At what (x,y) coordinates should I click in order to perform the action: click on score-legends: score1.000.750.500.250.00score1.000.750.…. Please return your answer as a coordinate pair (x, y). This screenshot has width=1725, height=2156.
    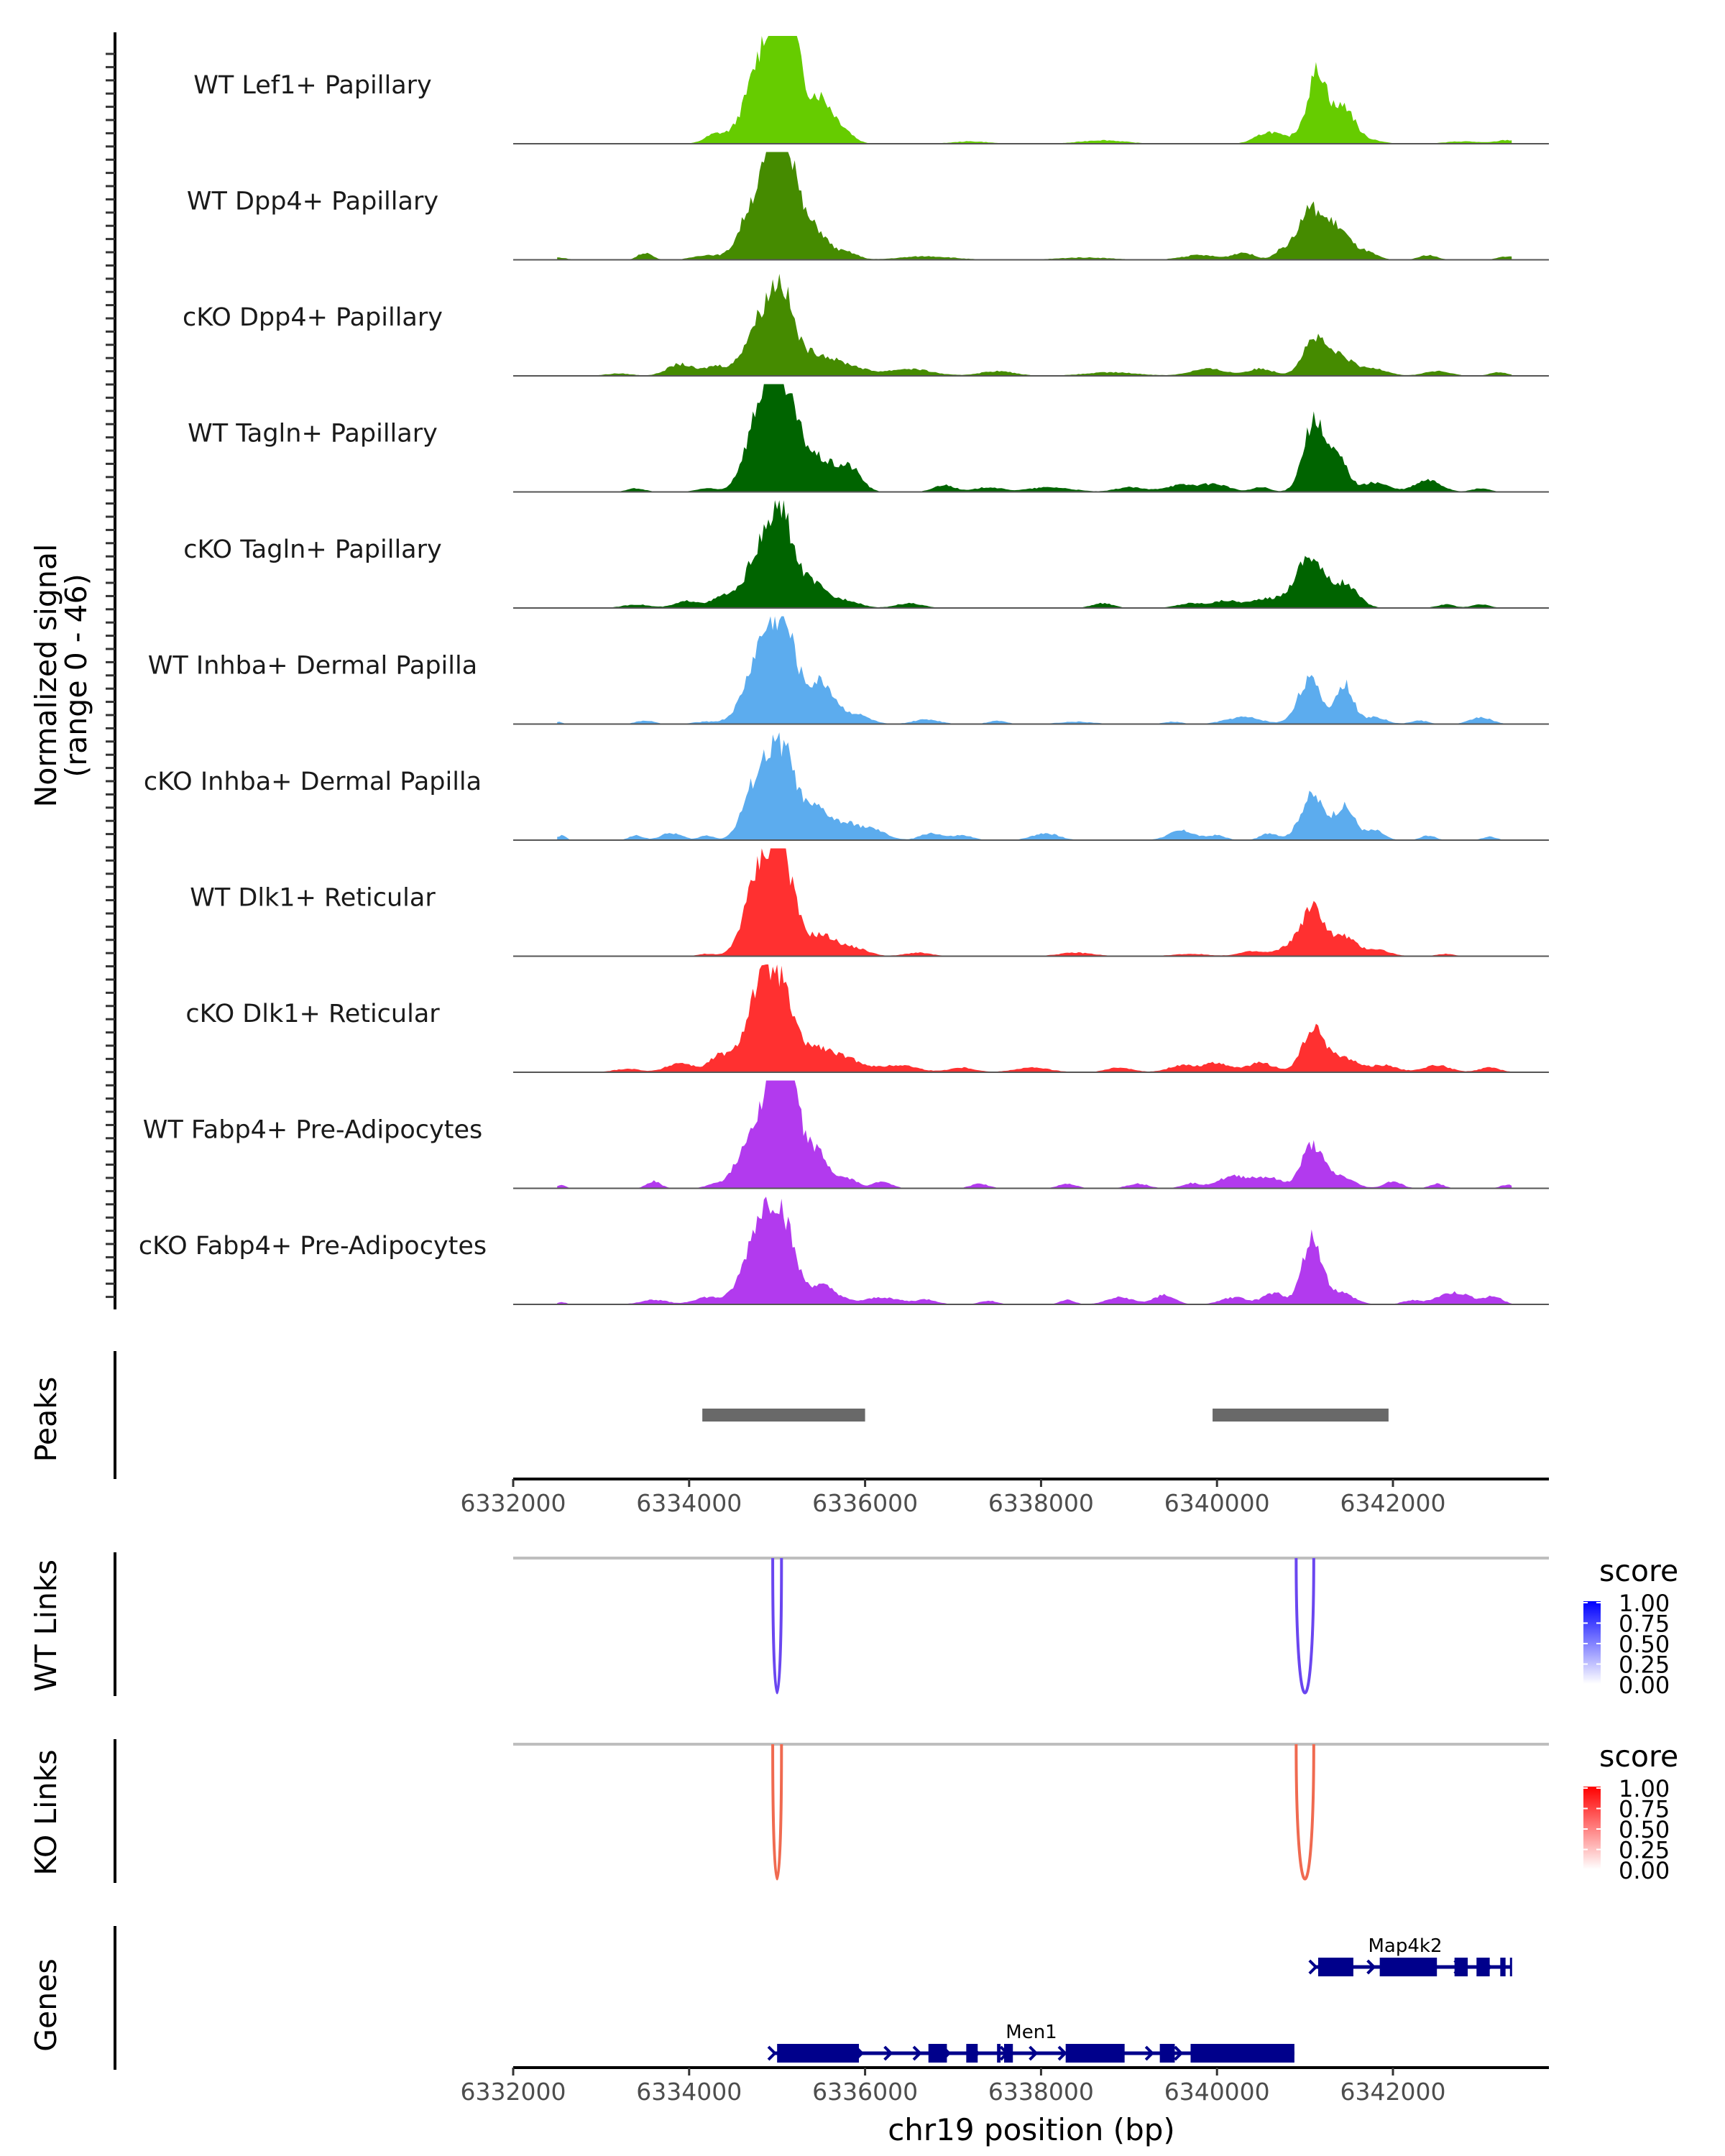
    Looking at the image, I should click on (1630, 1719).